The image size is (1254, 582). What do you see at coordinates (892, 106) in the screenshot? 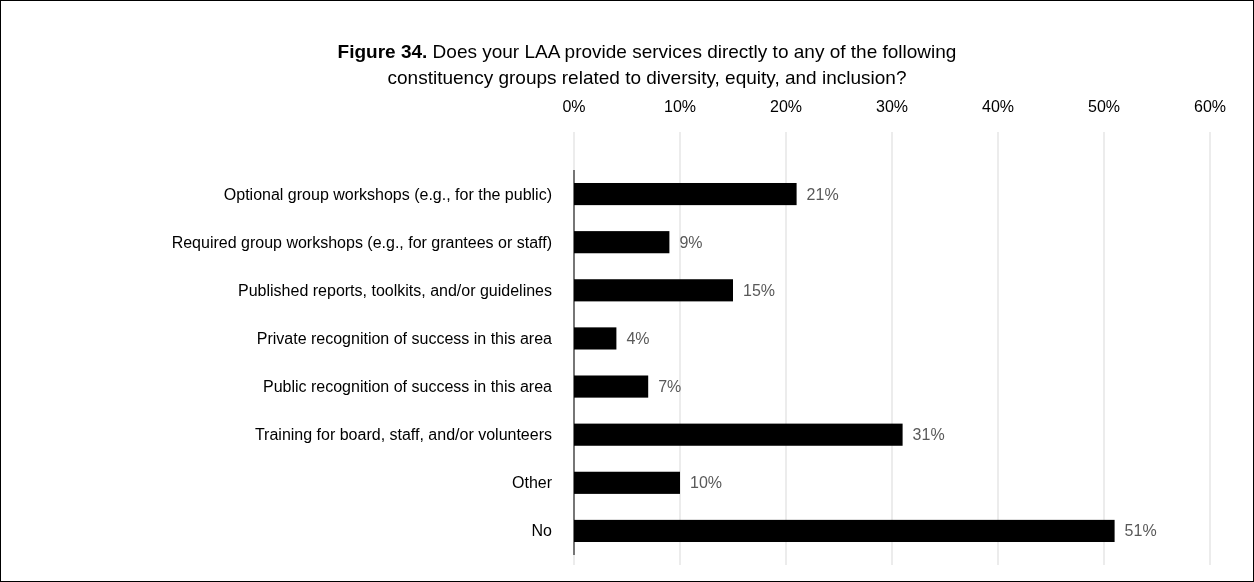
I see `x-tick-label: 30%` at bounding box center [892, 106].